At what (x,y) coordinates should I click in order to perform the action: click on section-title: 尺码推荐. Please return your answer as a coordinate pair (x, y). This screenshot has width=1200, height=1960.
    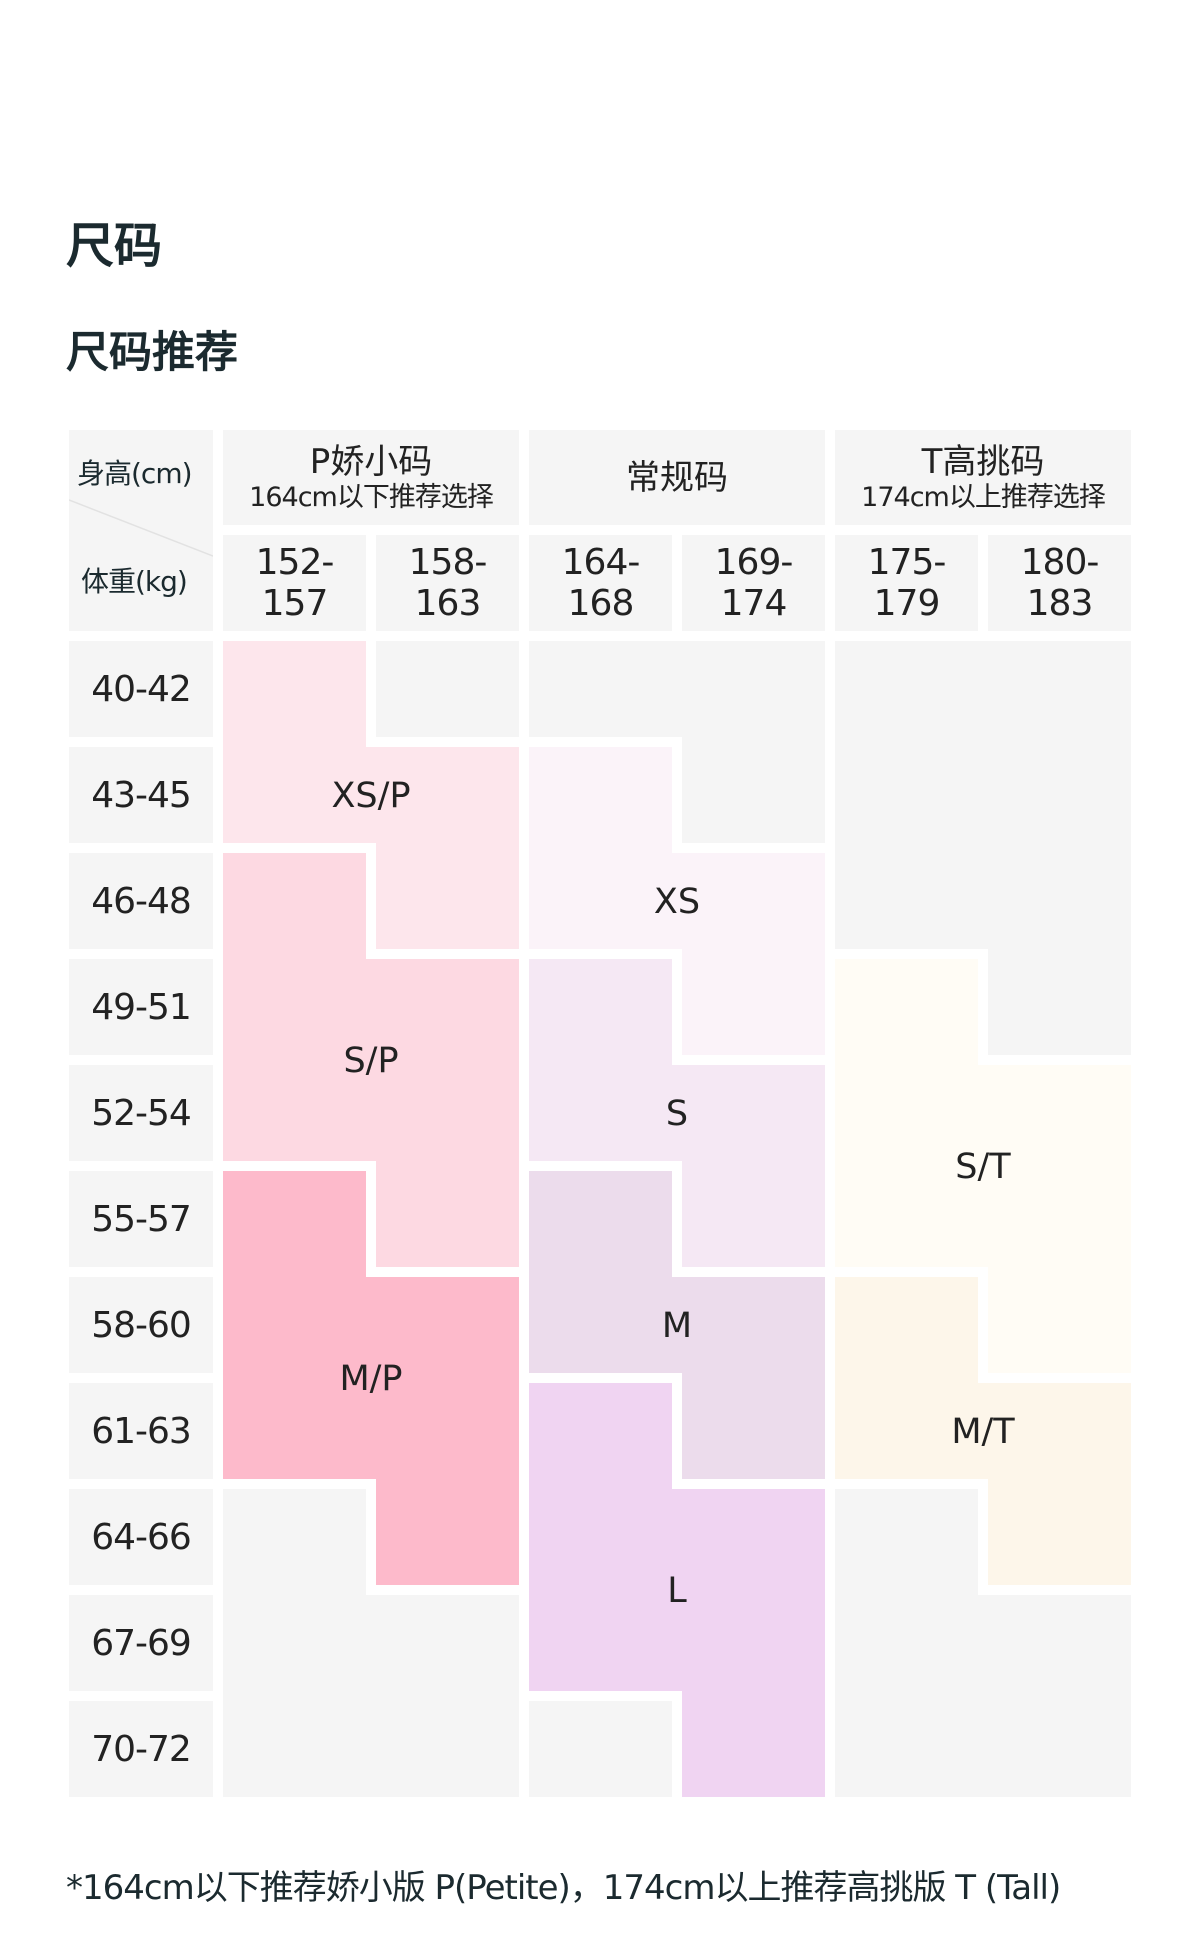
    Looking at the image, I should click on (152, 353).